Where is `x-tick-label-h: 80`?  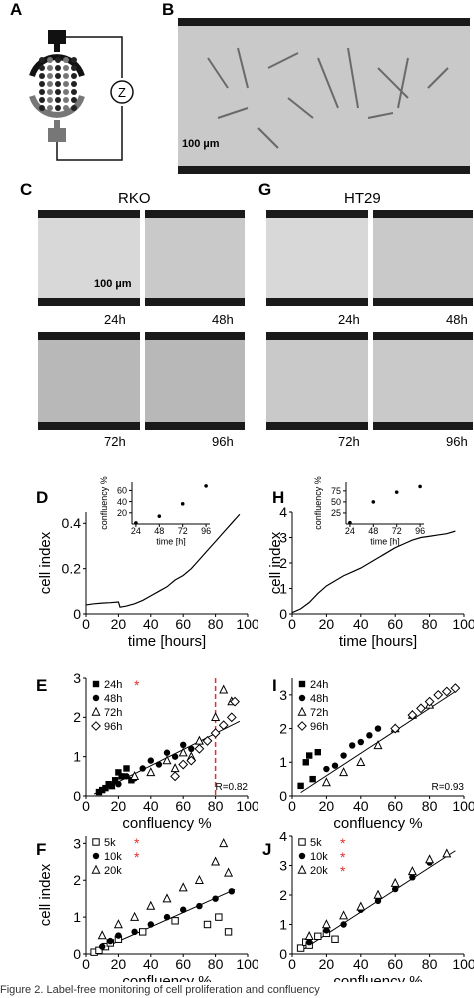 x-tick-label-h: 80 is located at coordinates (430, 624).